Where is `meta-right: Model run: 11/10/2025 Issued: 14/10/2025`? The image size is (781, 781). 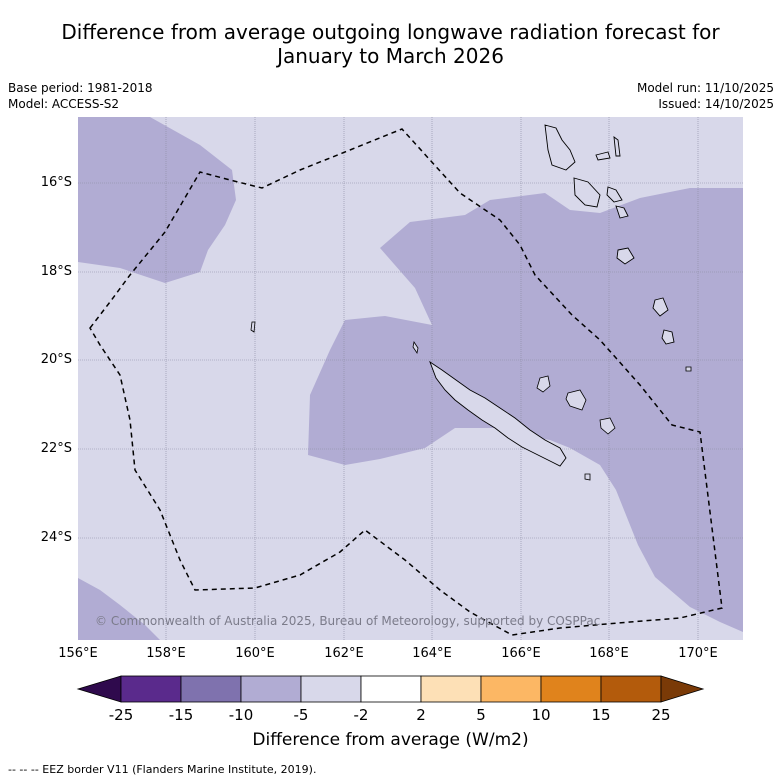 meta-right: Model run: 11/10/2025 Issued: 14/10/2025 is located at coordinates (705, 96).